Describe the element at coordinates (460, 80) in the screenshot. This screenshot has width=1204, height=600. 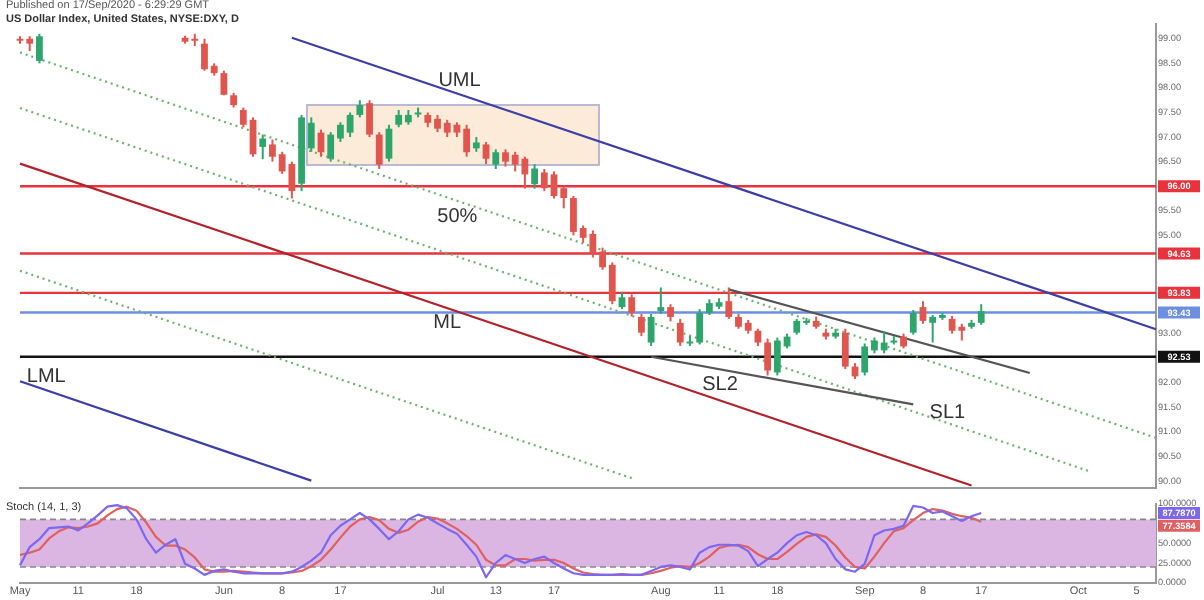
I see `series-label: UML` at that location.